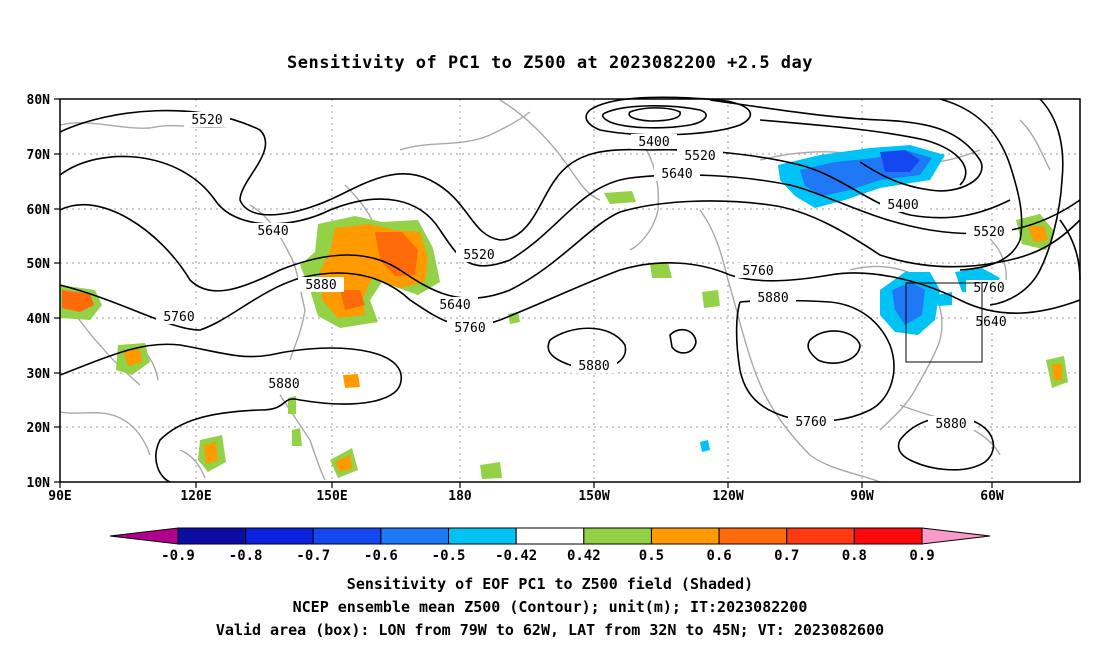  I want to click on colorbar-tick-label: -0.5, so click(449, 556).